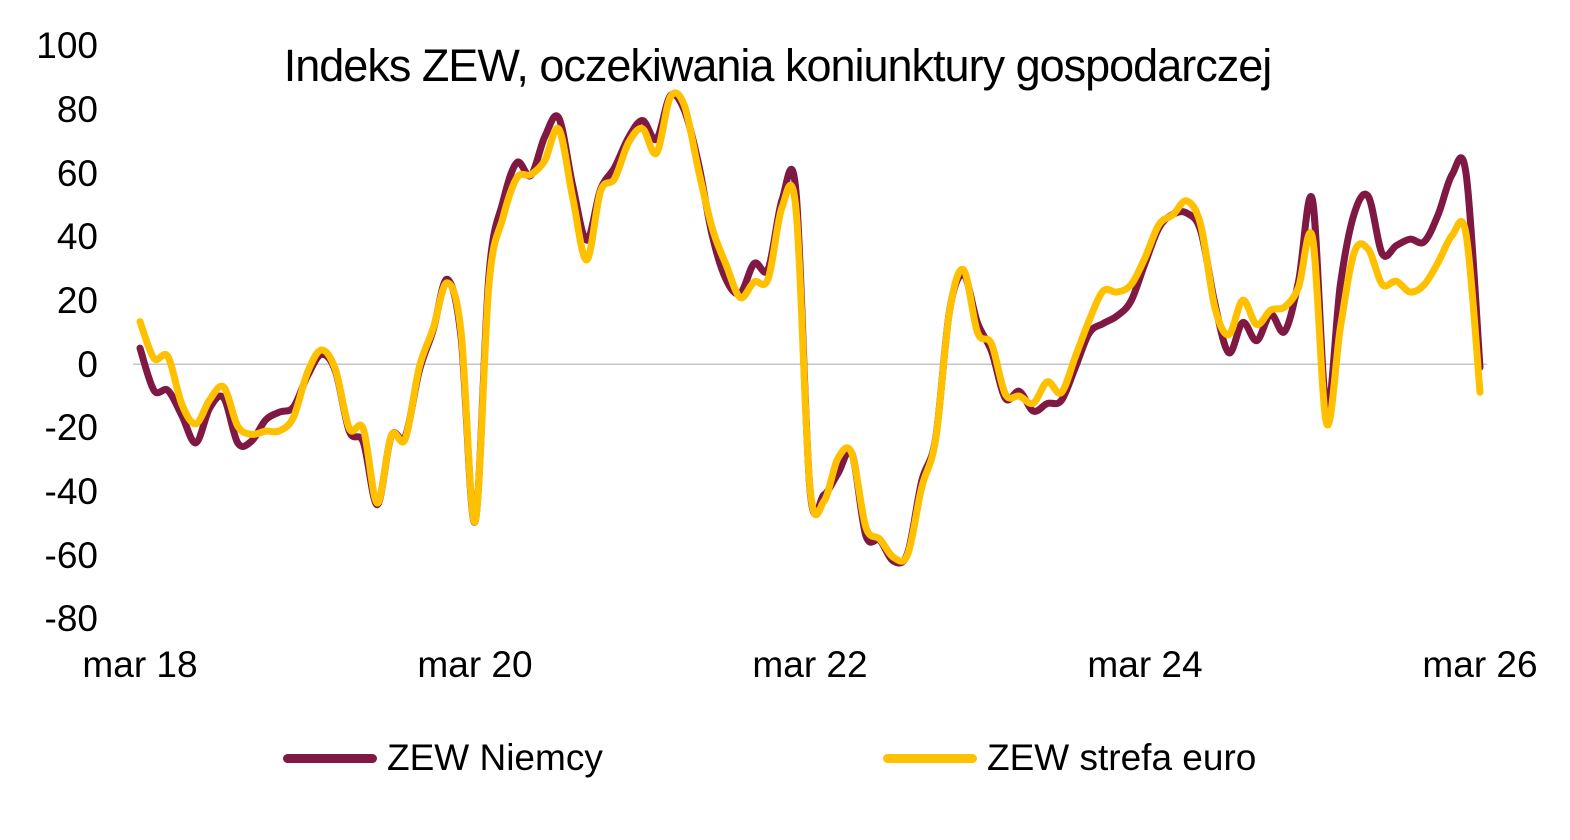 Image resolution: width=1570 pixels, height=840 pixels. I want to click on y-axis-tick-label: -80, so click(71, 619).